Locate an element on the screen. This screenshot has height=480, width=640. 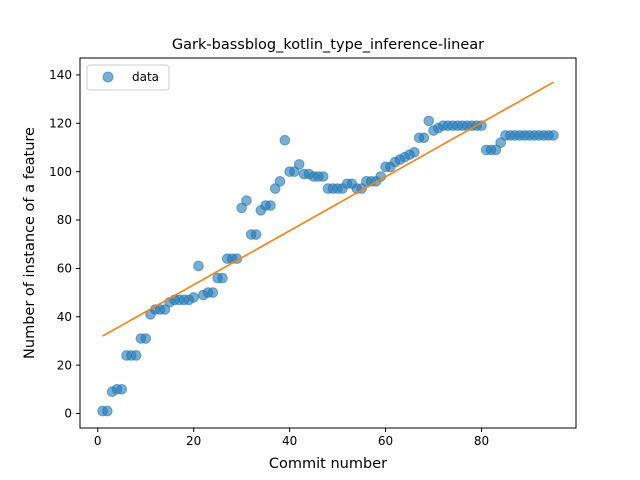
legend-marker-data is located at coordinates (108, 77).